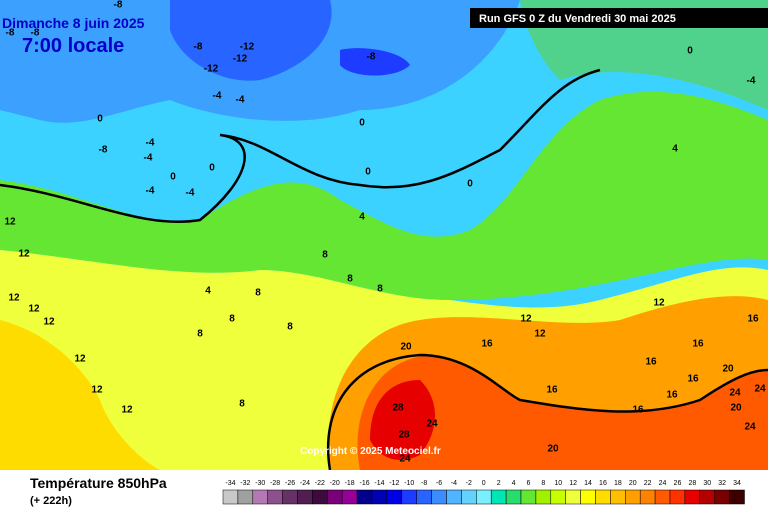 The image size is (768, 517). I want to click on copyright: Copyright © 2025 Meteociel.fr, so click(370, 451).